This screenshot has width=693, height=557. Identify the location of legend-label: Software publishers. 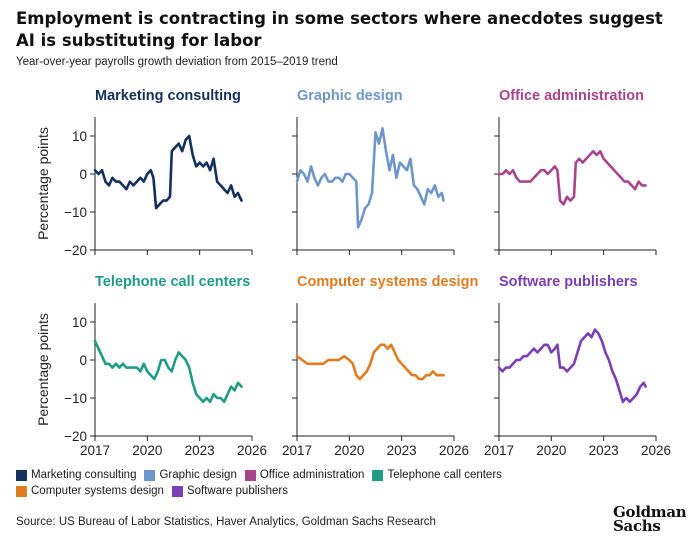
(237, 491).